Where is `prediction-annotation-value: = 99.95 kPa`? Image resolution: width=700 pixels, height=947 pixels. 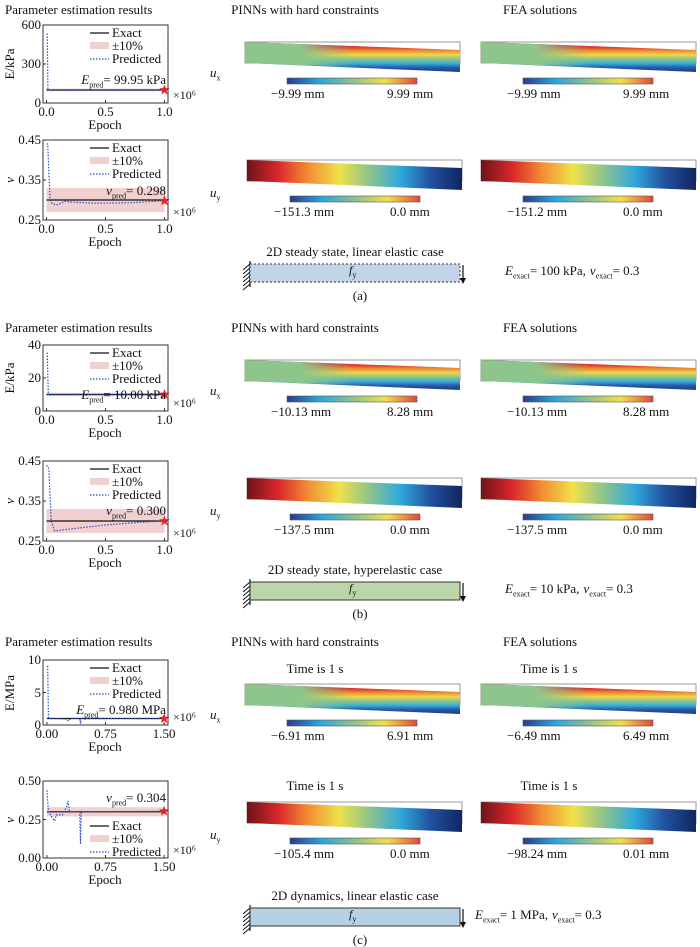
prediction-annotation-value: = 99.95 kPa is located at coordinates (134, 79).